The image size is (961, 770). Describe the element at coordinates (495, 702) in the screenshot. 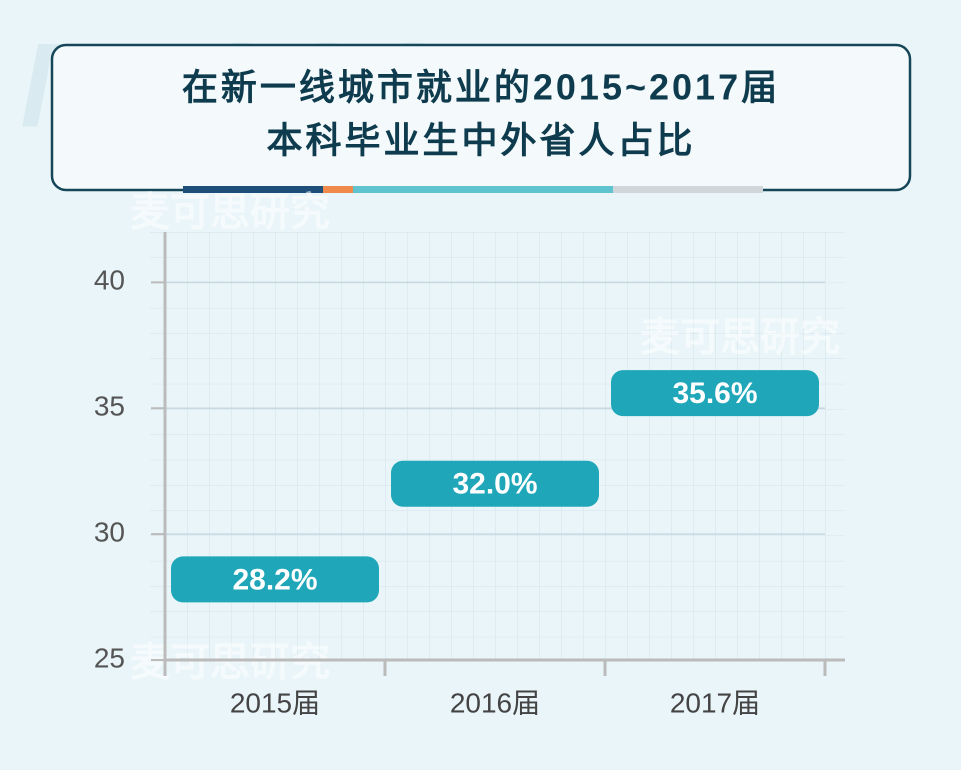

I see `x-tick-label: 2016届` at that location.